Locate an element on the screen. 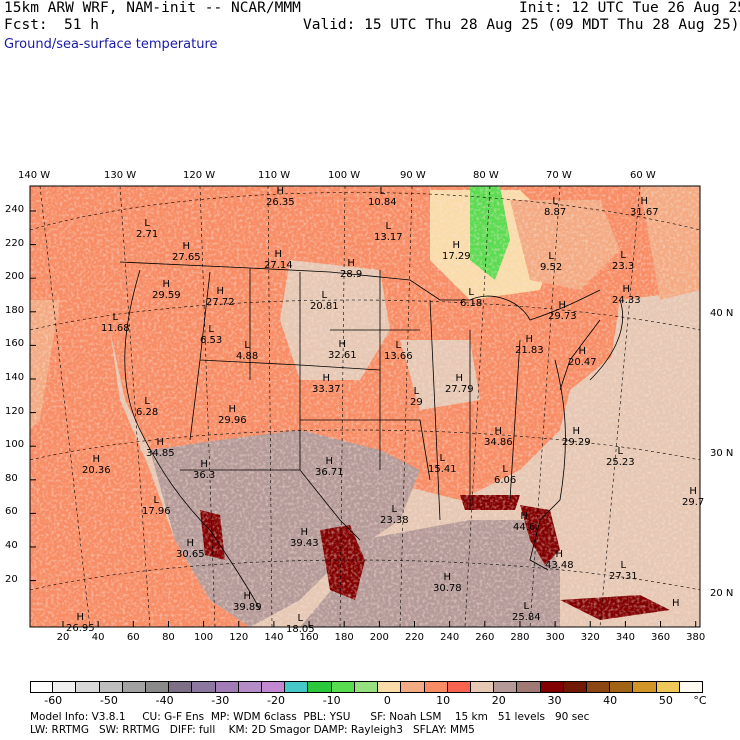 Image resolution: width=740 pixels, height=740 pixels. high-marker: H 24.33 is located at coordinates (626, 295).